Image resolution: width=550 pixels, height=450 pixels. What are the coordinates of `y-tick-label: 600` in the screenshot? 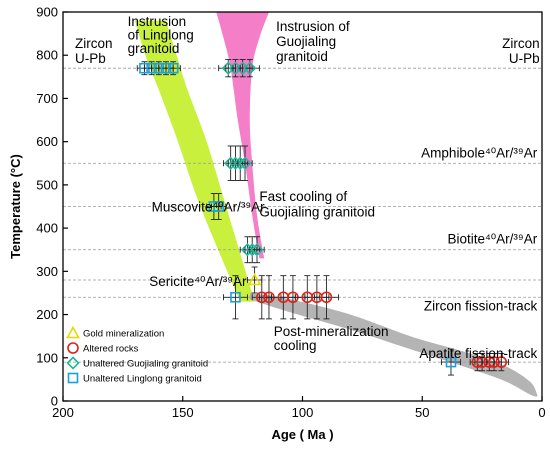 It's located at (47, 141).